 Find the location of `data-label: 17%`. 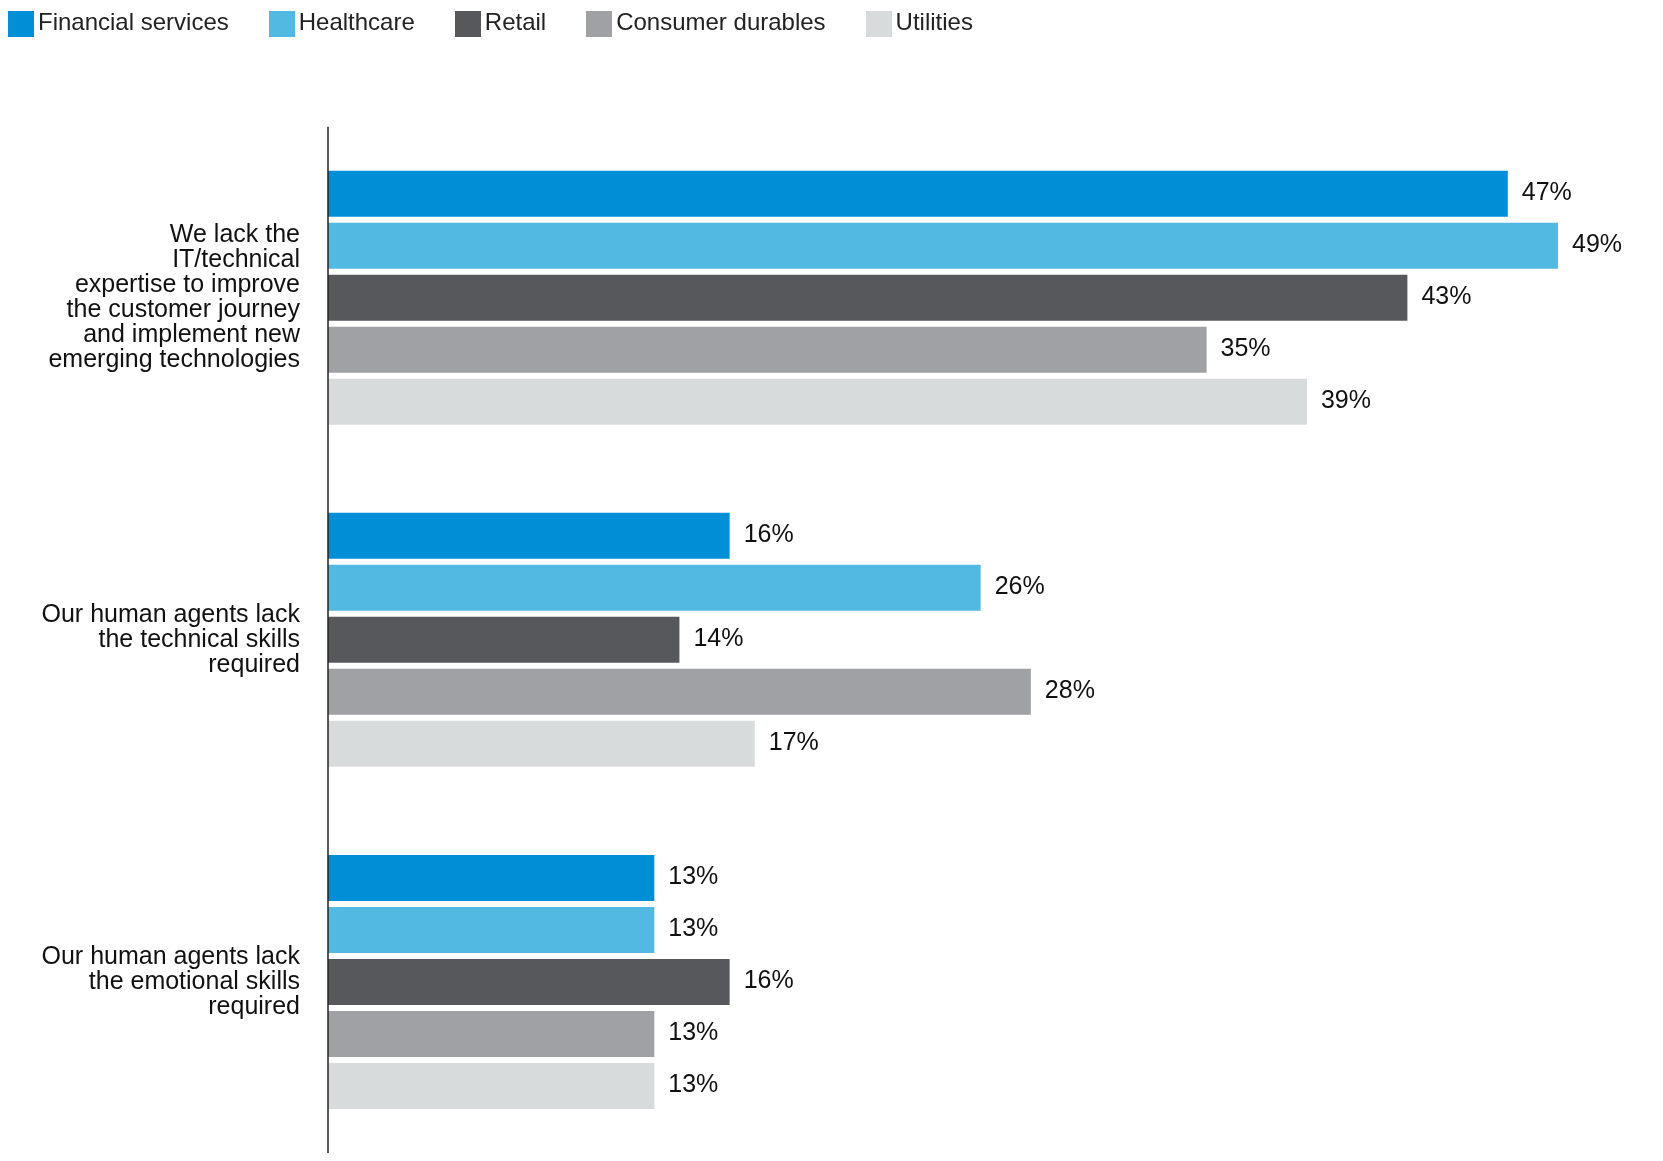

data-label: 17% is located at coordinates (793, 741).